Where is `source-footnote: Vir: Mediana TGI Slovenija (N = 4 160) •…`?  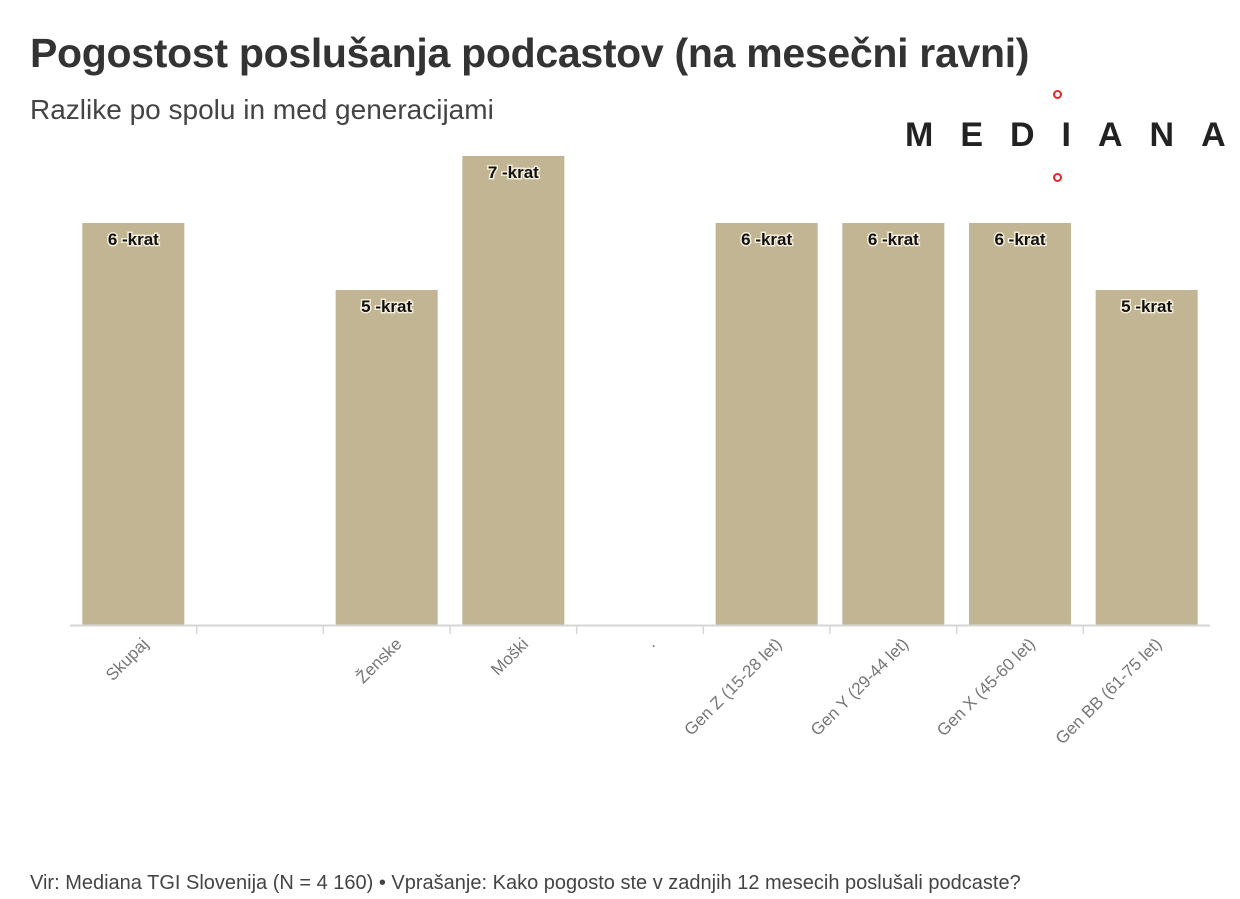 source-footnote: Vir: Mediana TGI Slovenija (N = 4 160) •… is located at coordinates (525, 883).